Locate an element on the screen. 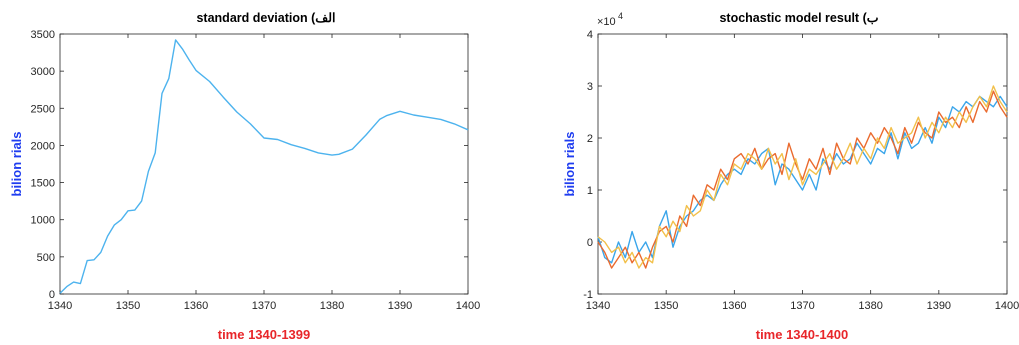 Image resolution: width=1019 pixels, height=345 pixels. right-x-tick-label: 1390 is located at coordinates (939, 306).